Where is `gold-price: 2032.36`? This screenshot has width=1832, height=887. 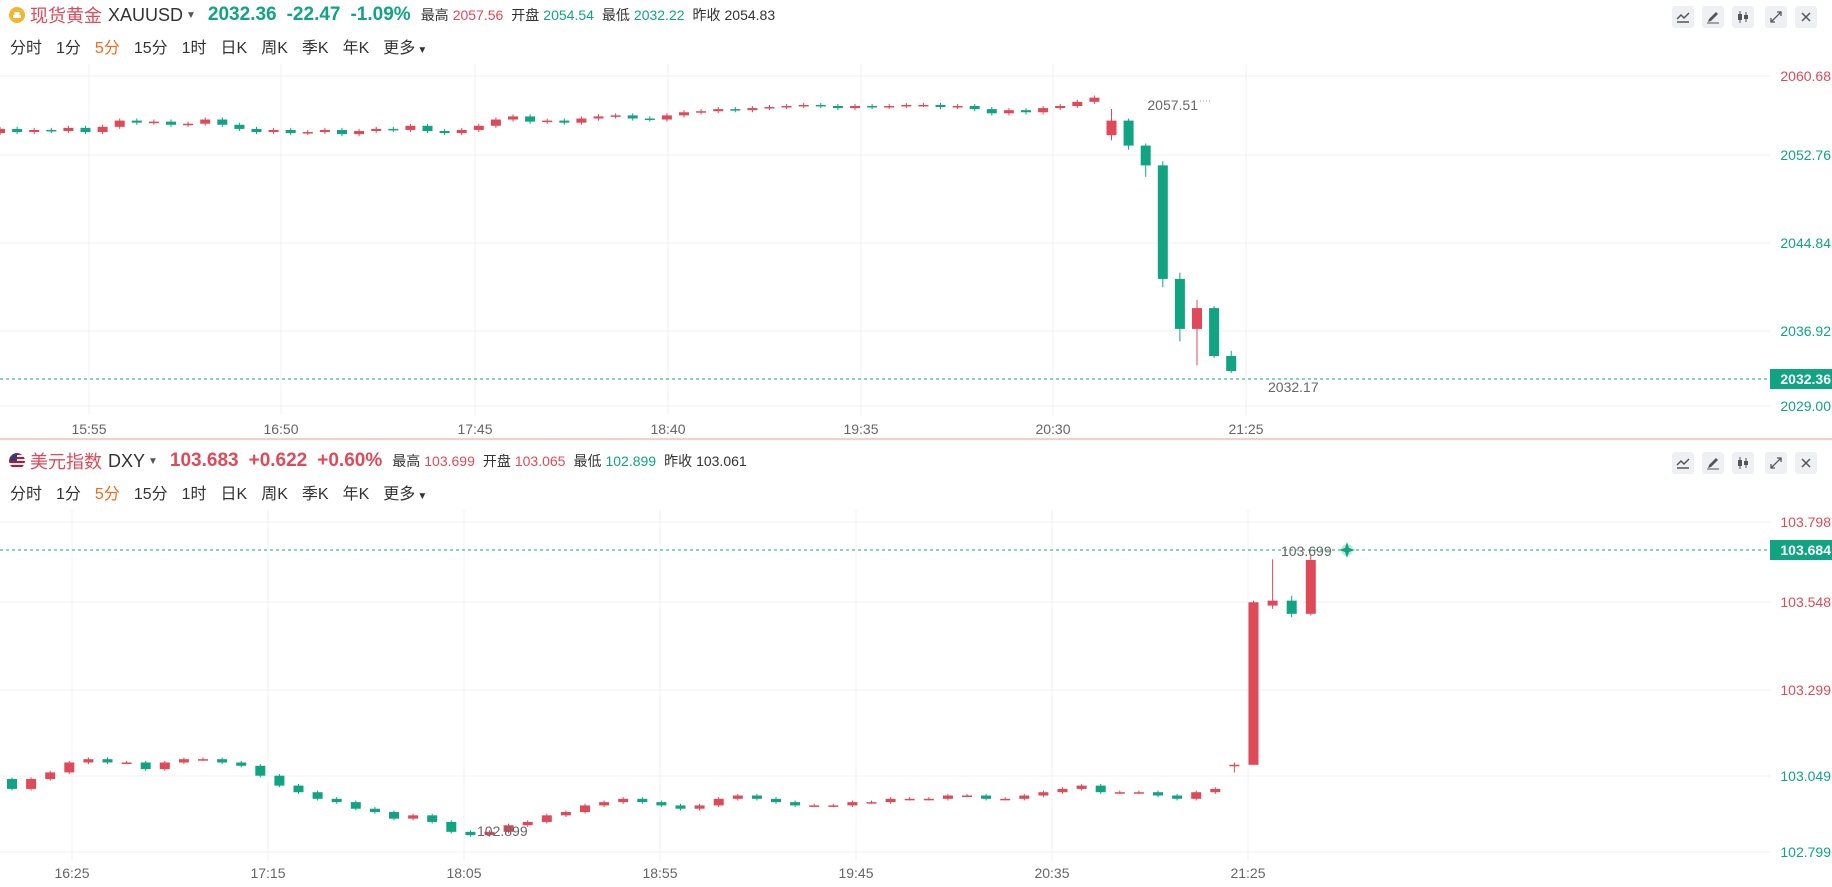 gold-price: 2032.36 is located at coordinates (242, 14).